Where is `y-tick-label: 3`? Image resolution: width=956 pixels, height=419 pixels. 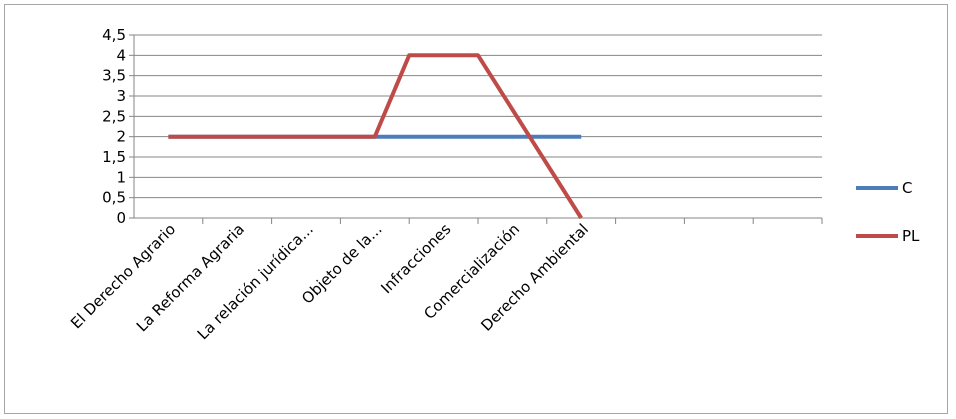 y-tick-label: 3 is located at coordinates (121, 96).